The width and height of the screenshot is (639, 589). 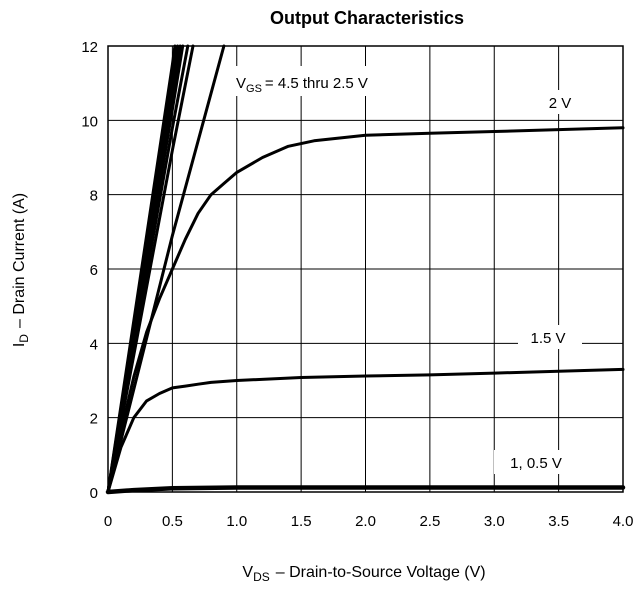 I want to click on x-tick-label: 0.5, so click(x=172, y=521).